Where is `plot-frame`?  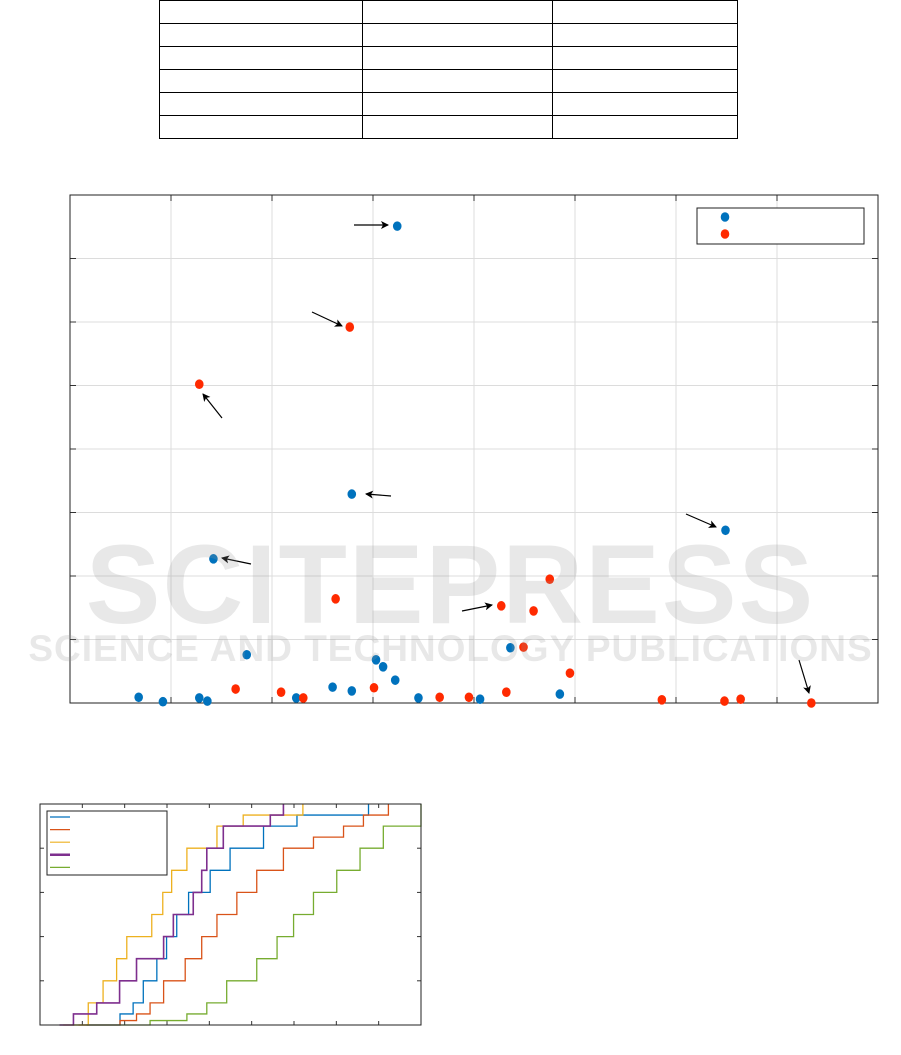 plot-frame is located at coordinates (230, 914).